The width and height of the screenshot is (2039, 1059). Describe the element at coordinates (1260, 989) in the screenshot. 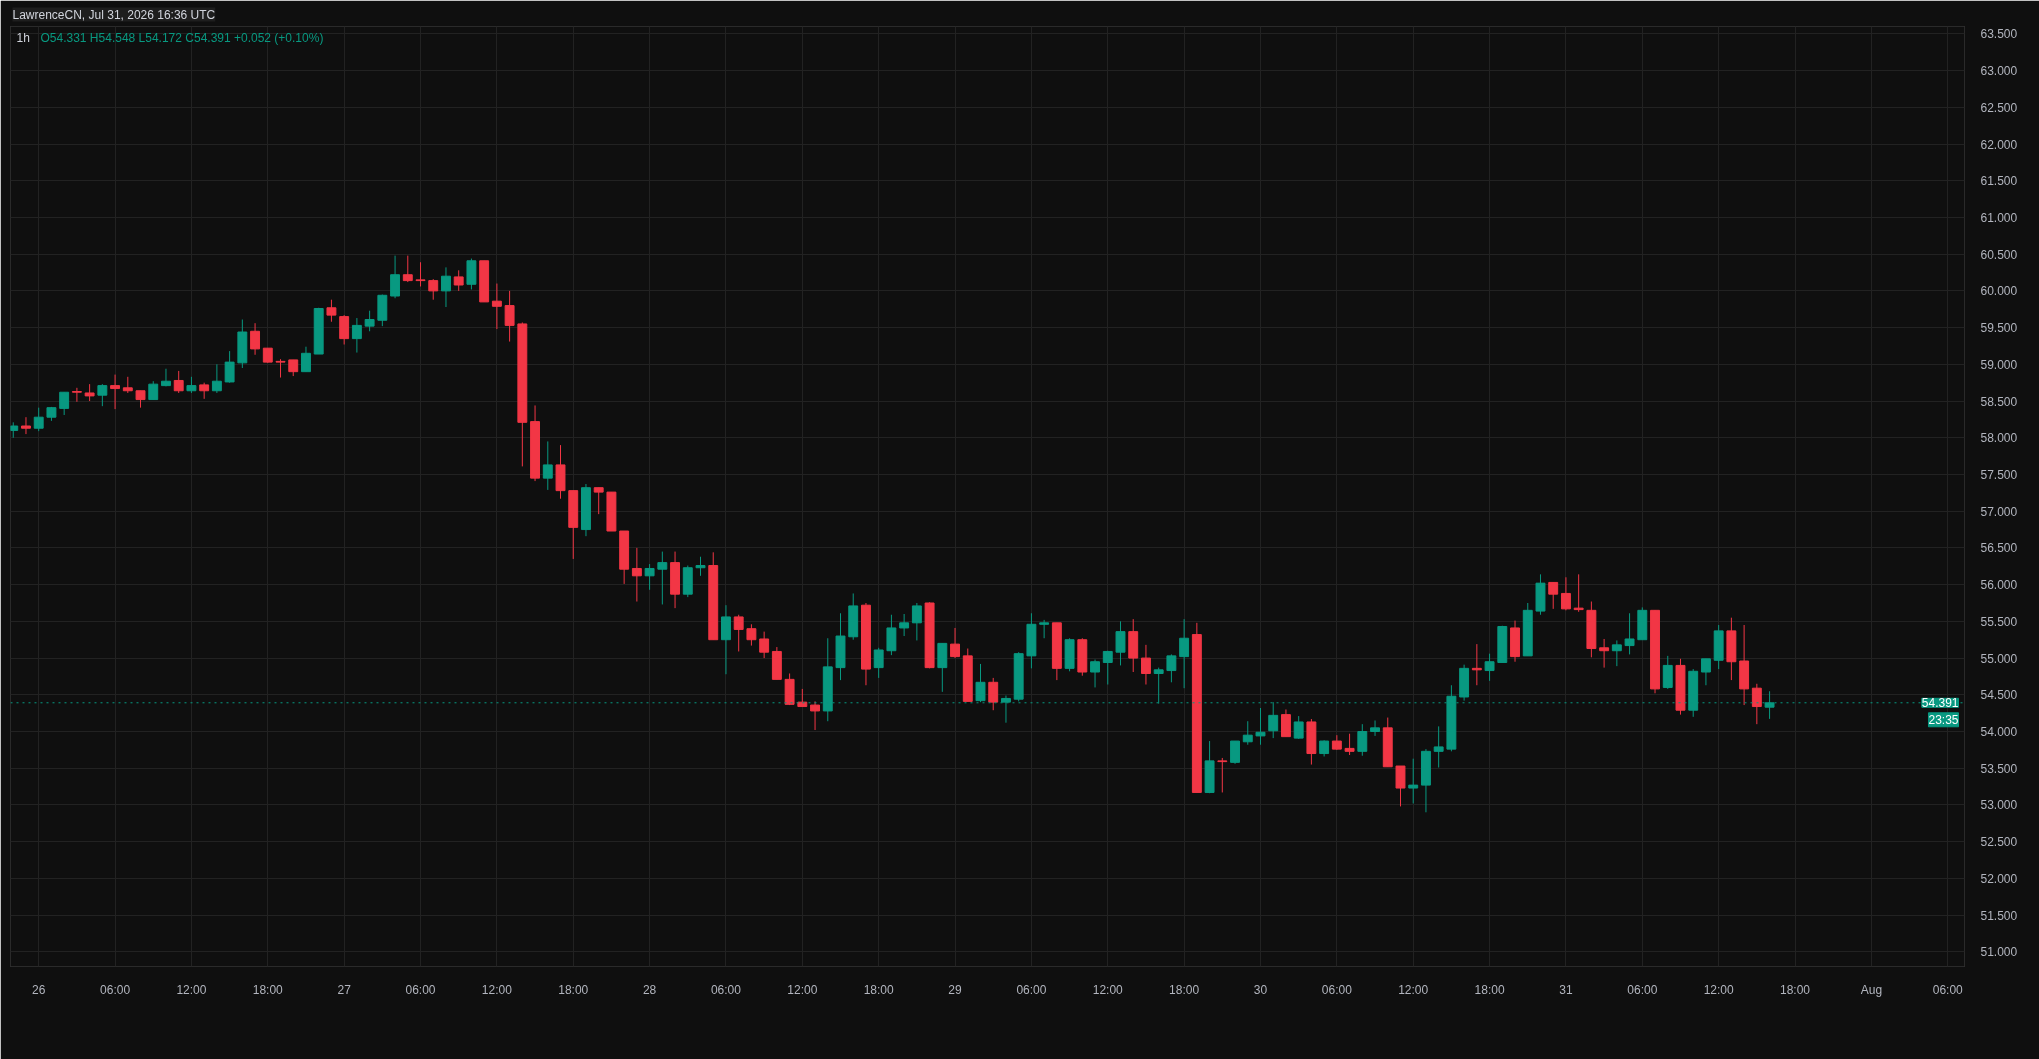

I see `x-tick-label: 30` at that location.